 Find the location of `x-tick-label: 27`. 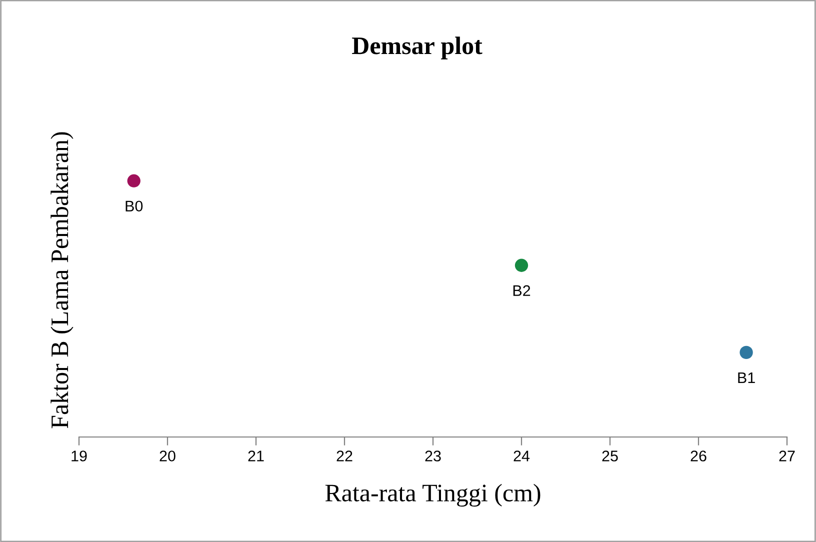

x-tick-label: 27 is located at coordinates (787, 456).